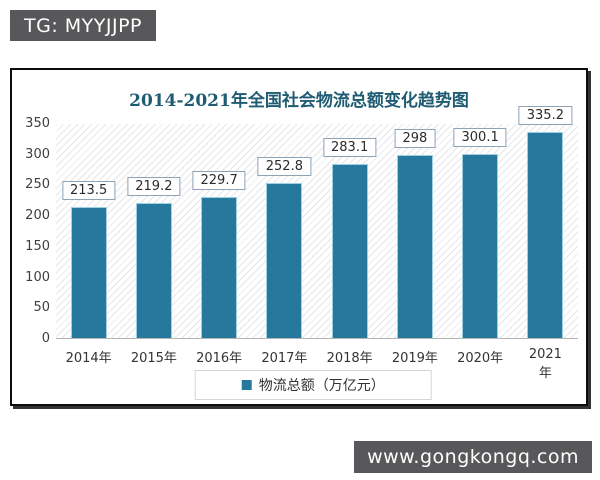  What do you see at coordinates (219, 180) in the screenshot?
I see `bar-value-label: 229.7` at bounding box center [219, 180].